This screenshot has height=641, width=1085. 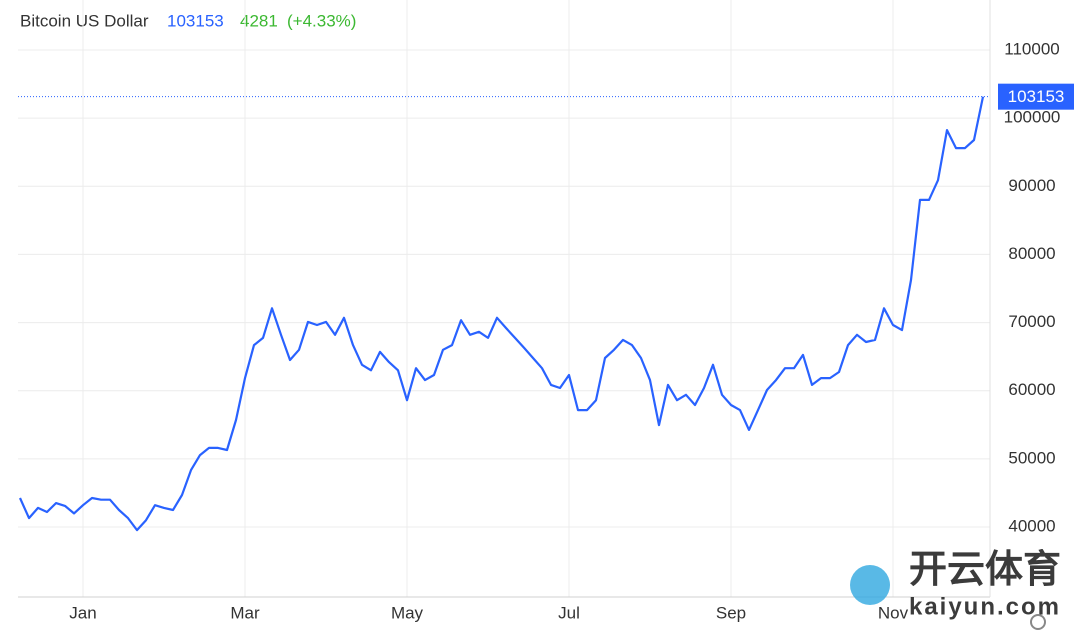 What do you see at coordinates (893, 612) in the screenshot?
I see `x-tick-label: Nov` at bounding box center [893, 612].